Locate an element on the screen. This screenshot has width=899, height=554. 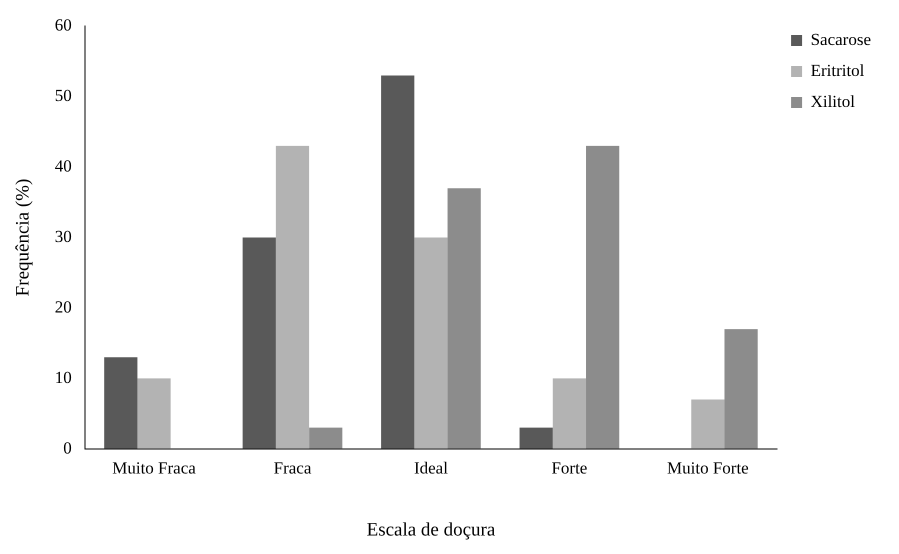
y-tick-label: 50 is located at coordinates (63, 96).